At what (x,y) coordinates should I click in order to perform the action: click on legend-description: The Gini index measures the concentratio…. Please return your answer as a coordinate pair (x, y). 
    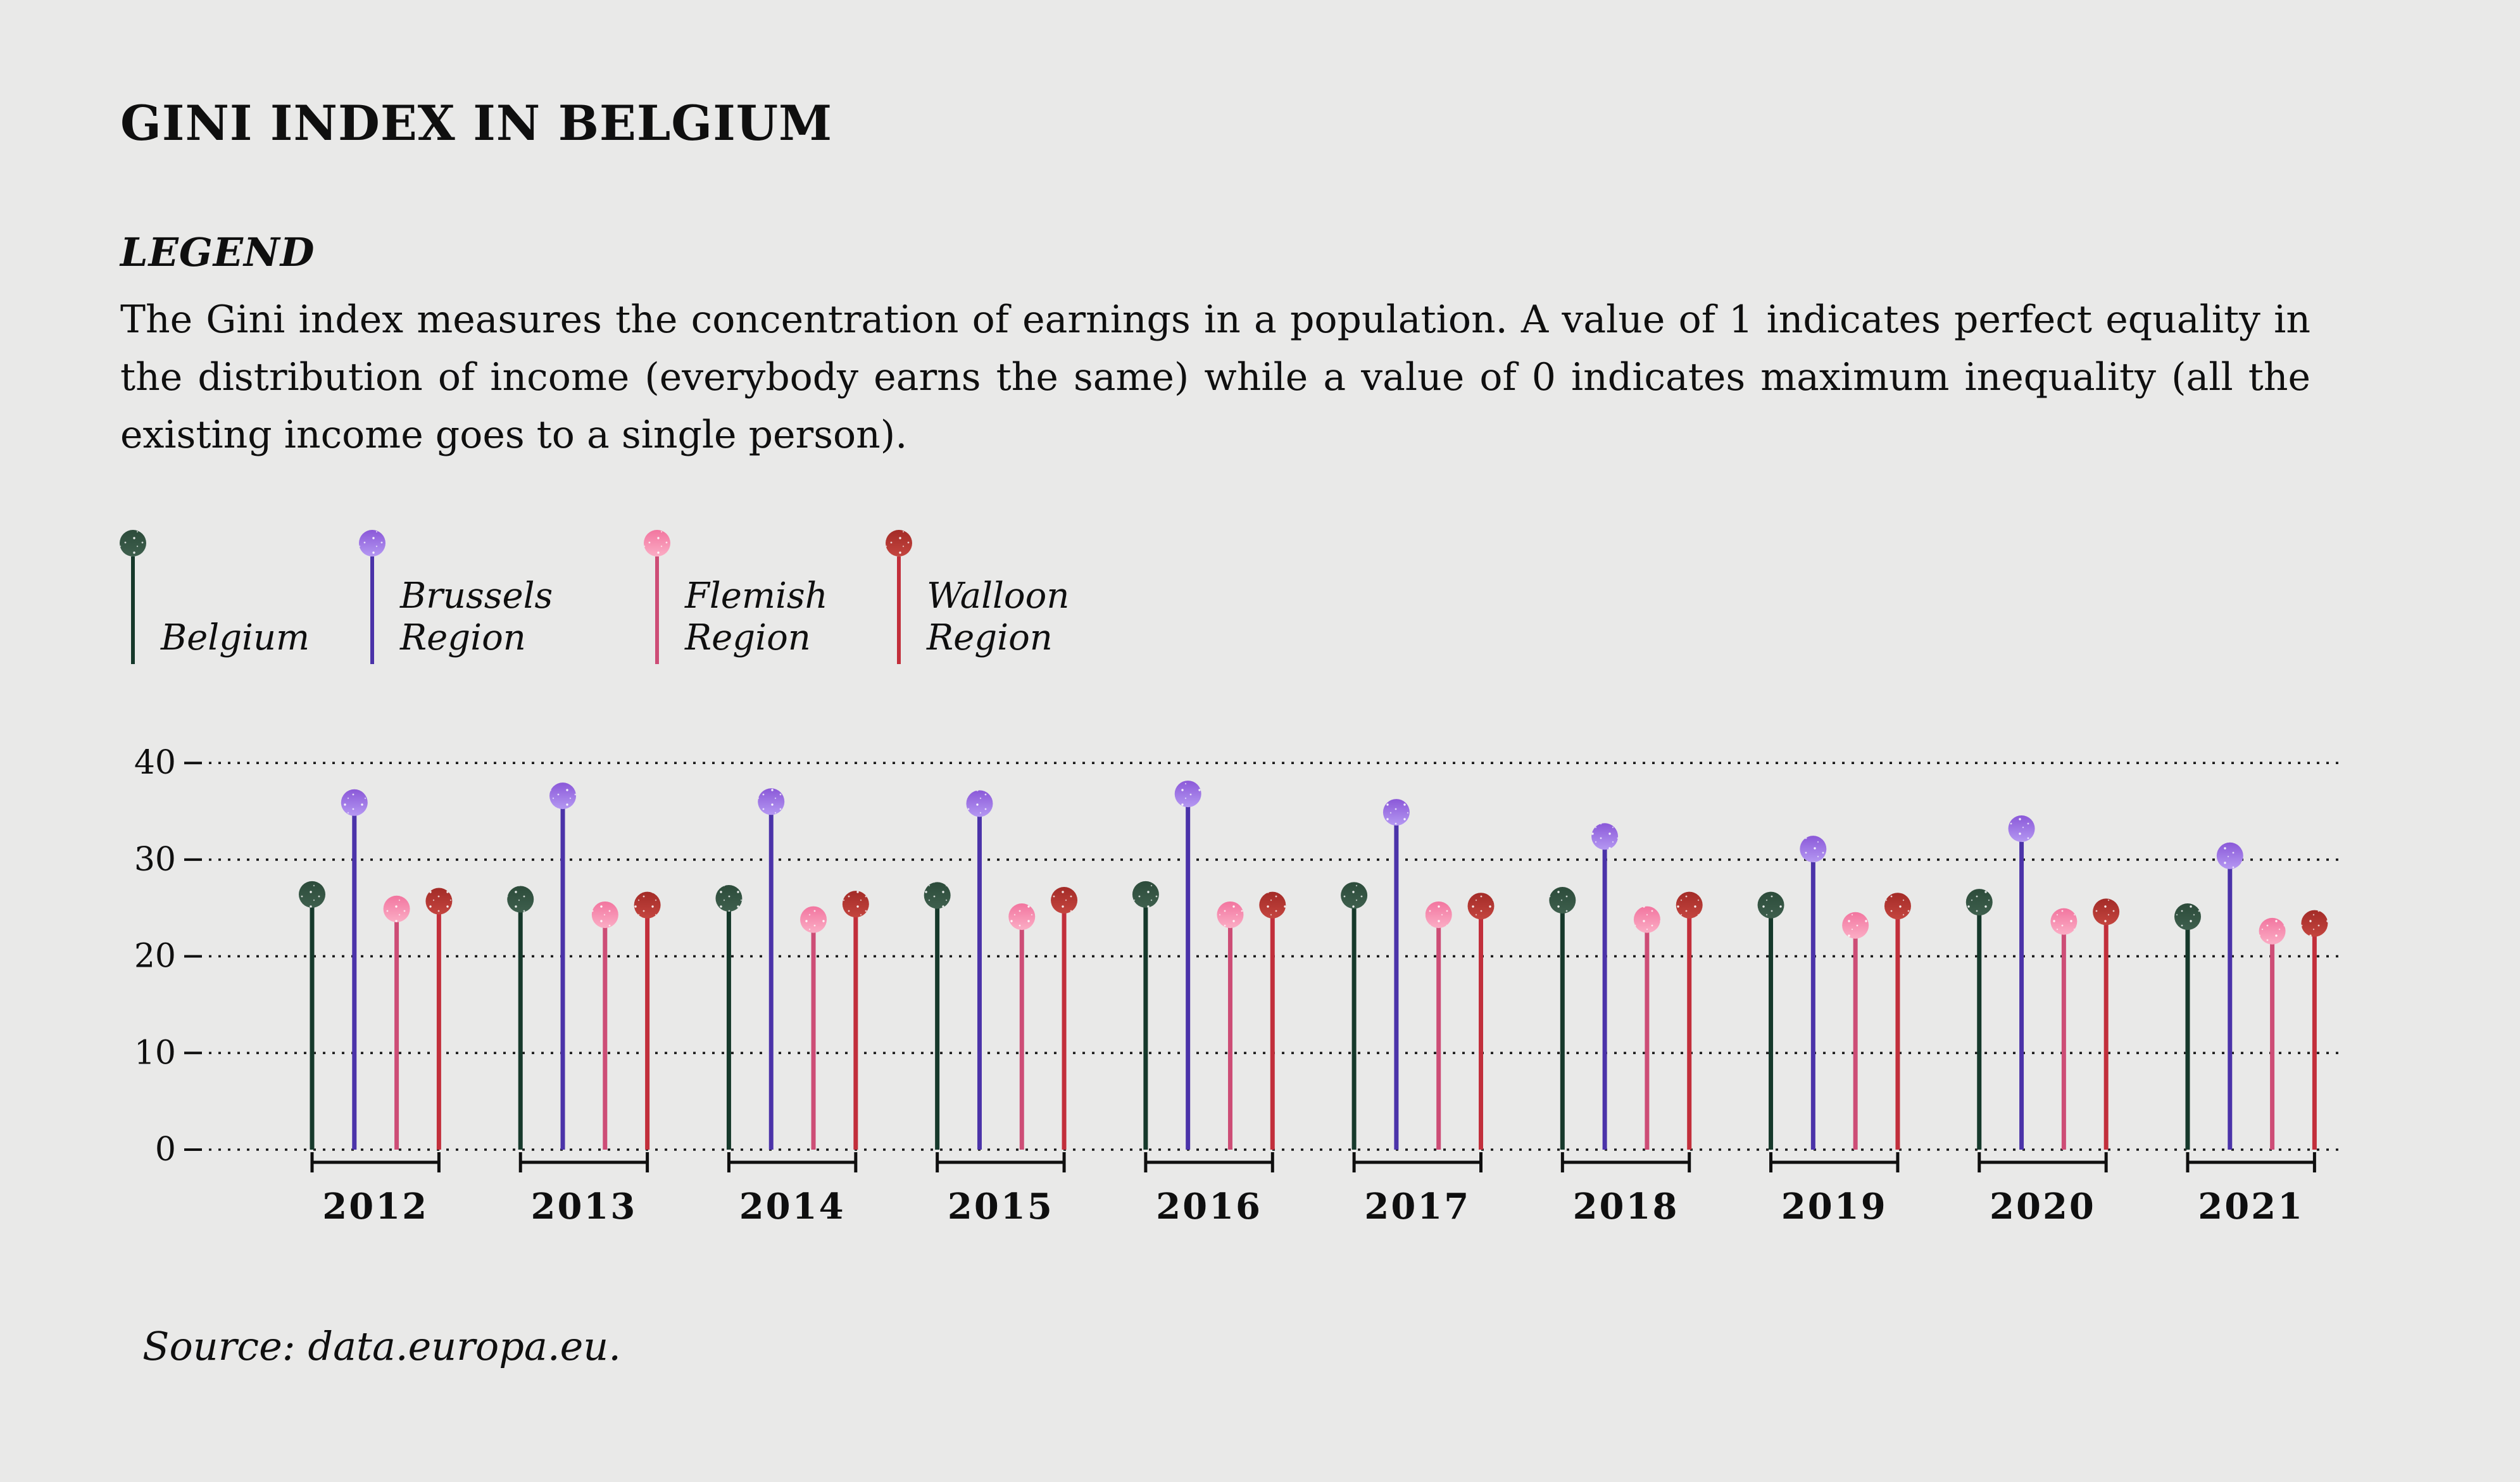
    Looking at the image, I should click on (1215, 377).